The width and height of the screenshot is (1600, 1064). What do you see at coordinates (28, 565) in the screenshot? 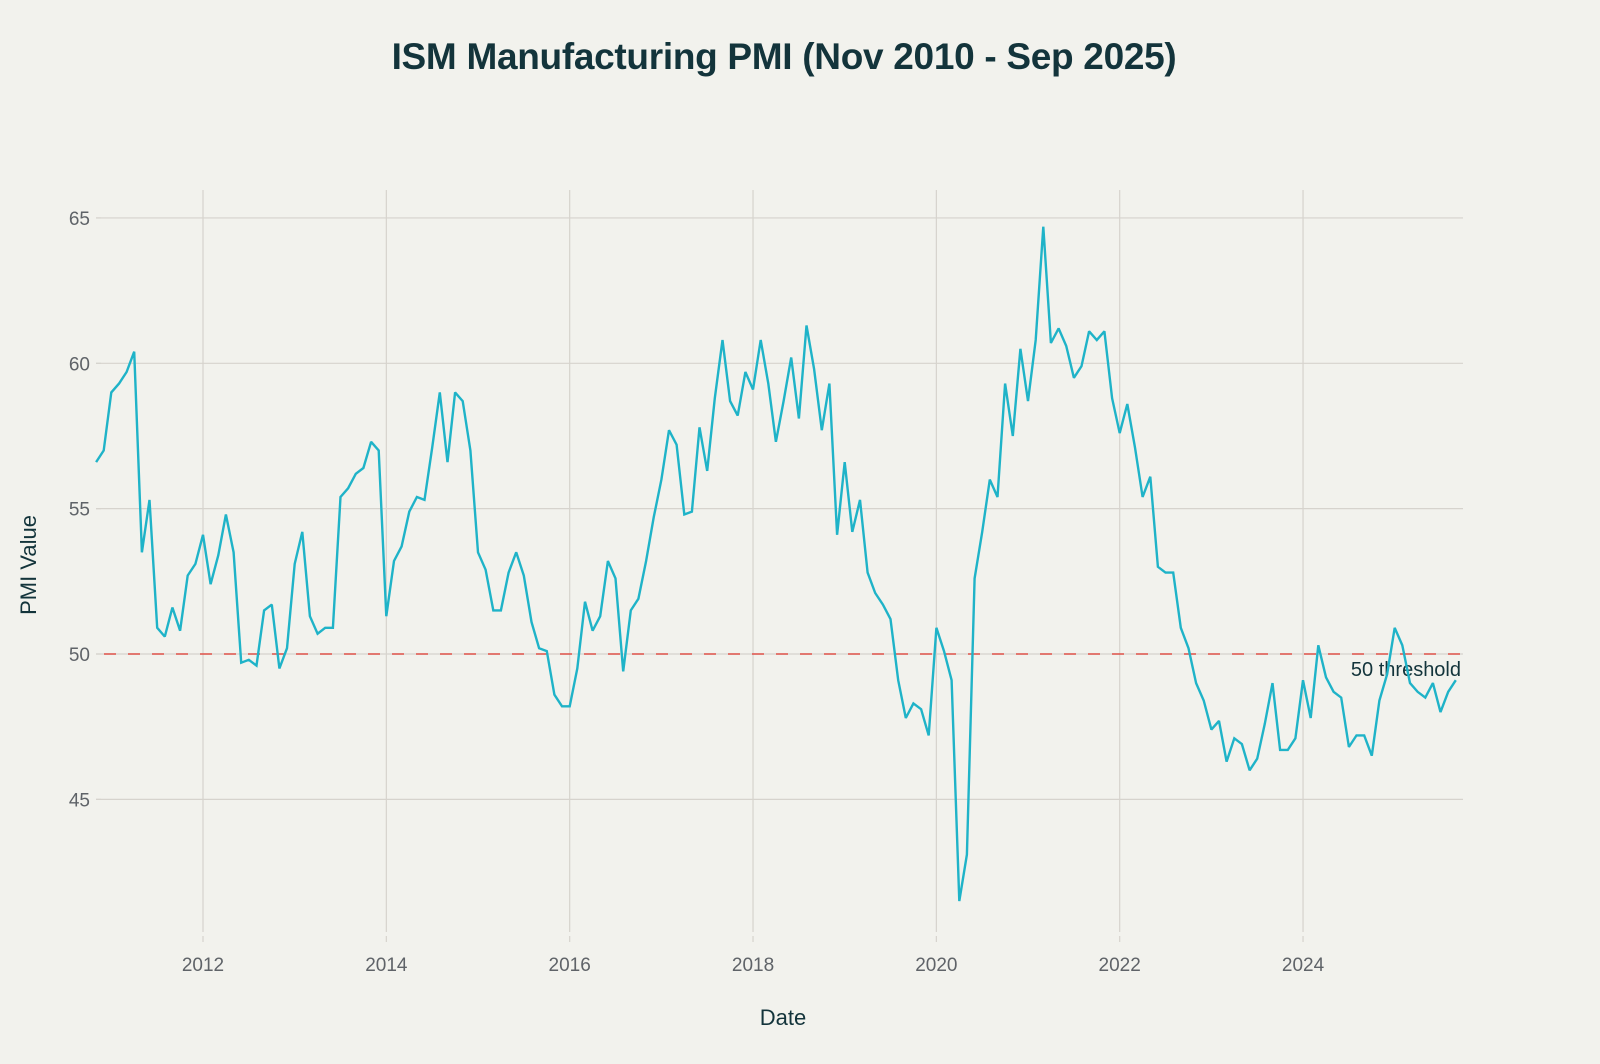
I see `y-axis-title: PMI Value` at bounding box center [28, 565].